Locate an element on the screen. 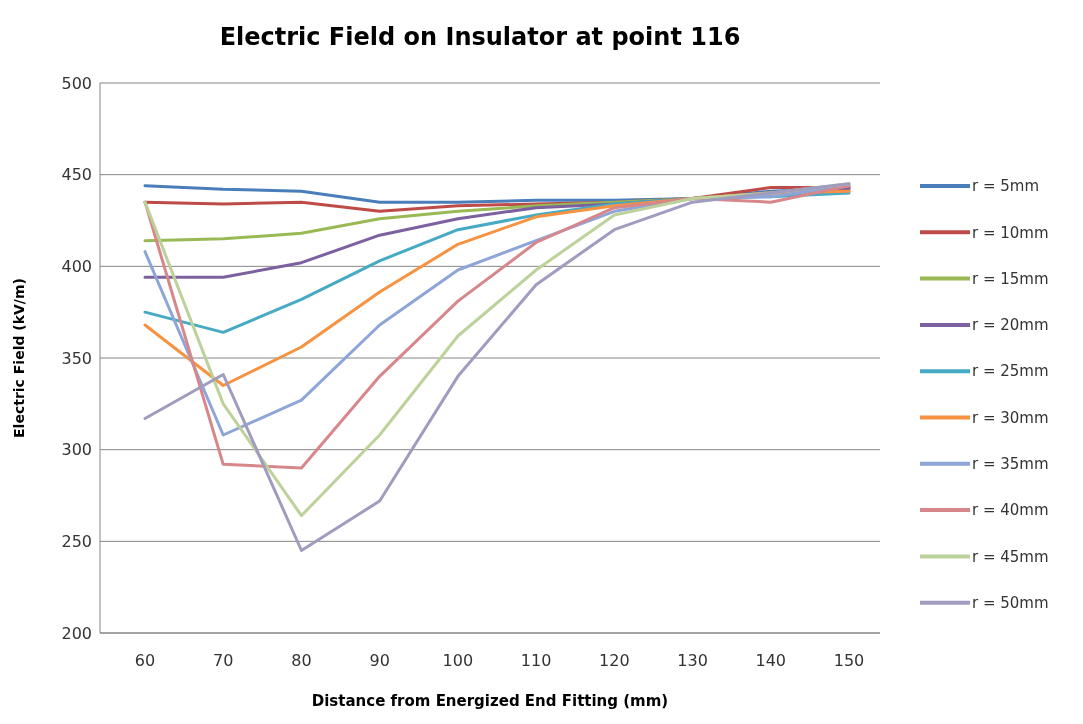  legend-label: r = 30mm is located at coordinates (1010, 417).